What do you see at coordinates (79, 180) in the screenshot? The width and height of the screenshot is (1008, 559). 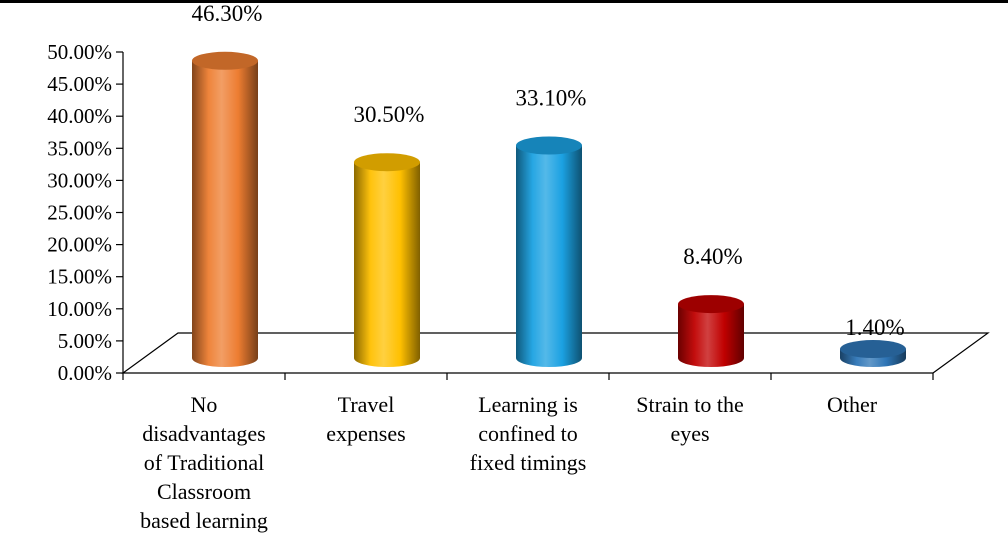 I see `y-tick-label: 30.00%` at bounding box center [79, 180].